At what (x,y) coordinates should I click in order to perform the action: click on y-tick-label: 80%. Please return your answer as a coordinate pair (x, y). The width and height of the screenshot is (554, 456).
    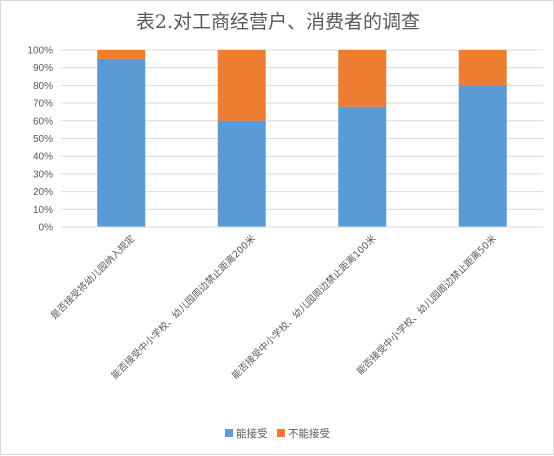
    Looking at the image, I should click on (43, 86).